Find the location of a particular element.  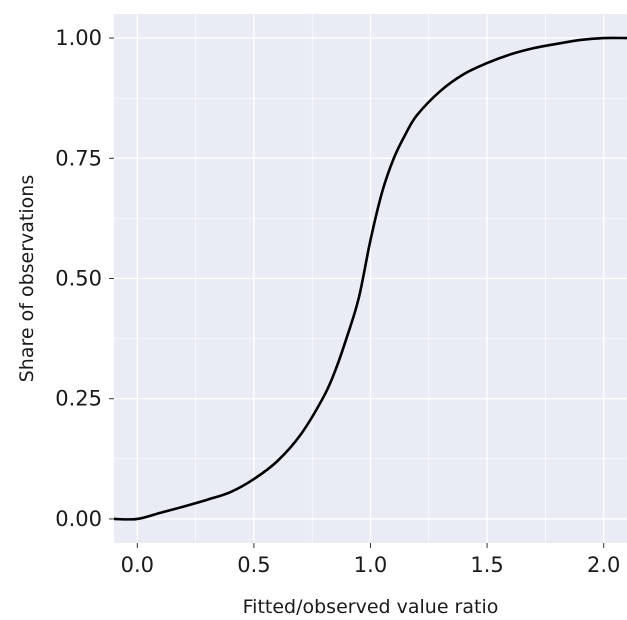

y-tick-labels: 0.00 0.25 0.50 0.75 1.00 is located at coordinates (84, 278).